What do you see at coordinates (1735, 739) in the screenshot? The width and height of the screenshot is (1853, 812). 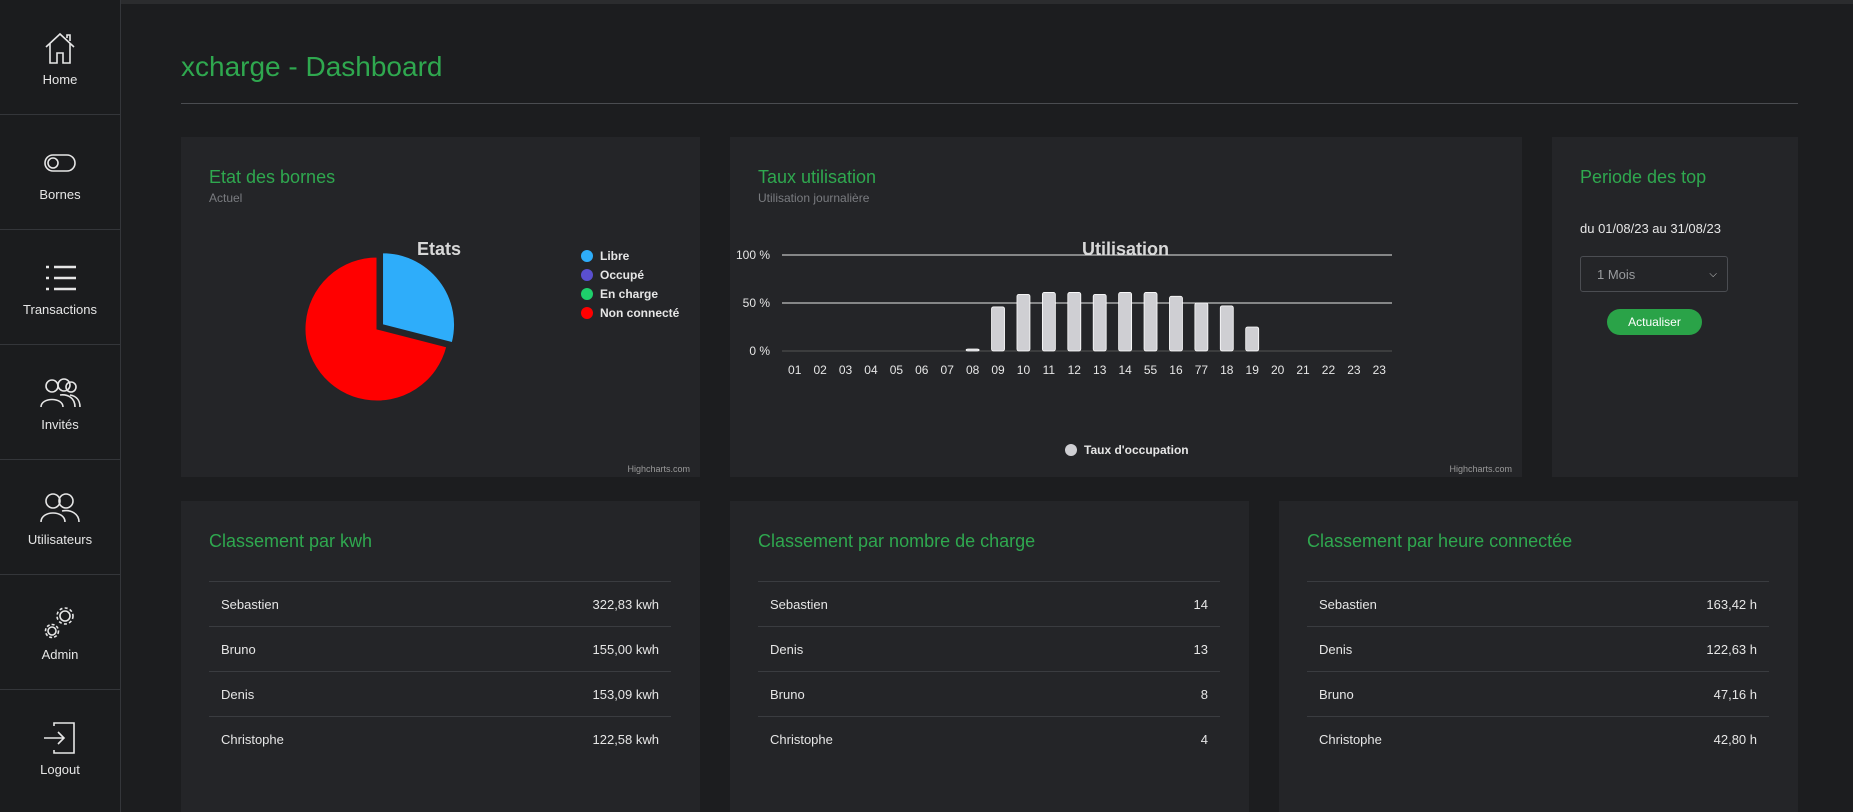 I see `row-value: 42,80 h` at bounding box center [1735, 739].